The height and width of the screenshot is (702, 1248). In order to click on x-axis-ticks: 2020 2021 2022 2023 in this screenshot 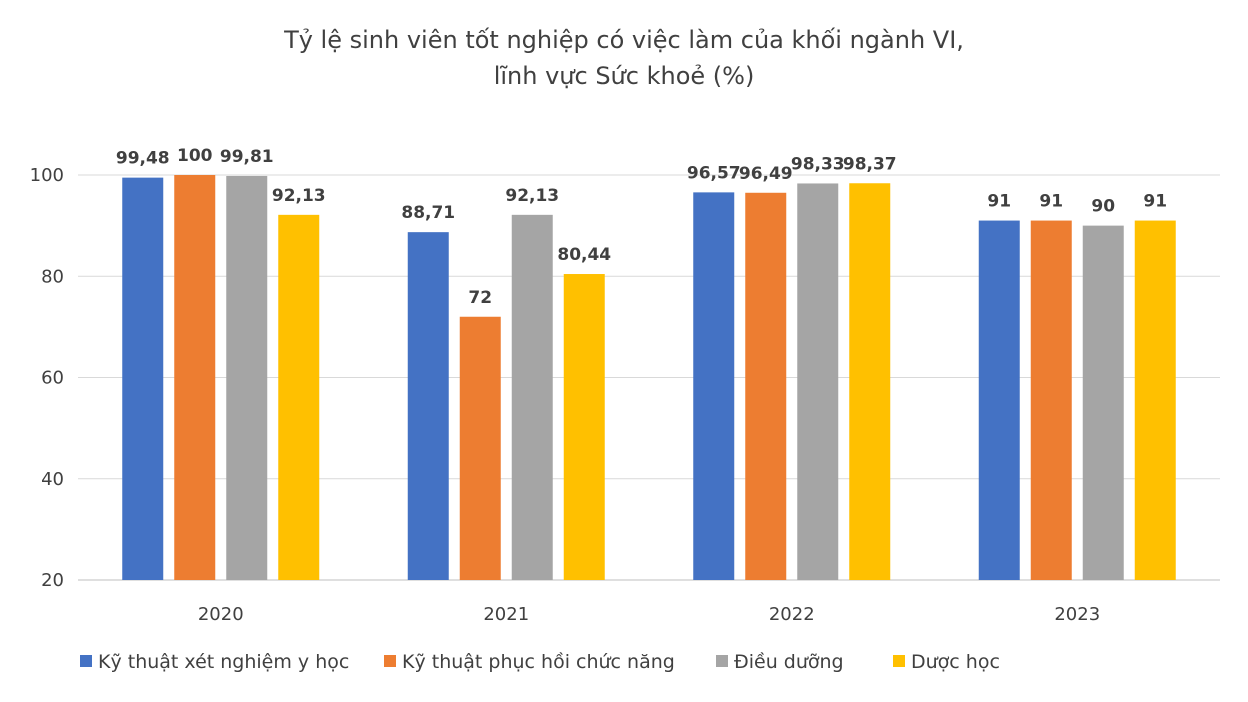, I will do `click(649, 614)`.